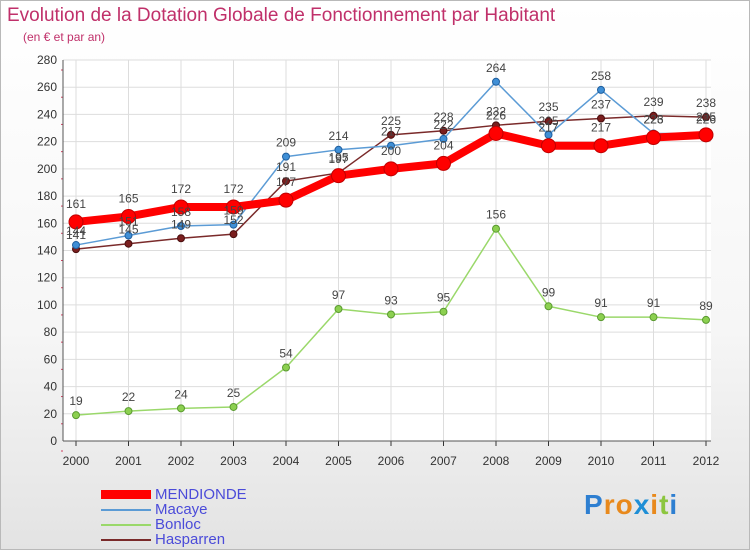 This screenshot has height=550, width=750. Describe the element at coordinates (391, 300) in the screenshot. I see `data-label-bonloc: 93` at that location.